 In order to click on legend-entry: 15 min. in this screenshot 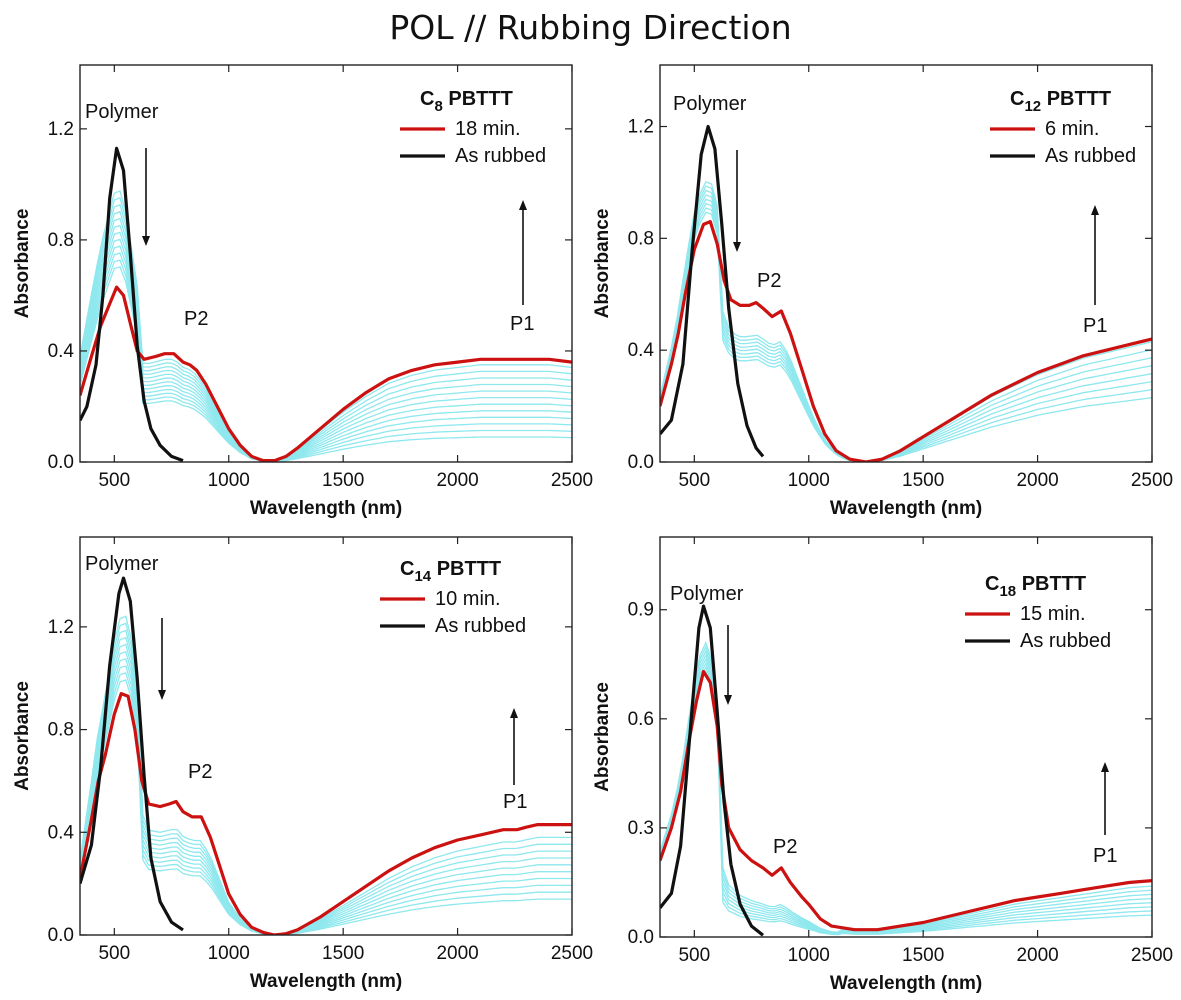, I will do `click(1053, 614)`.